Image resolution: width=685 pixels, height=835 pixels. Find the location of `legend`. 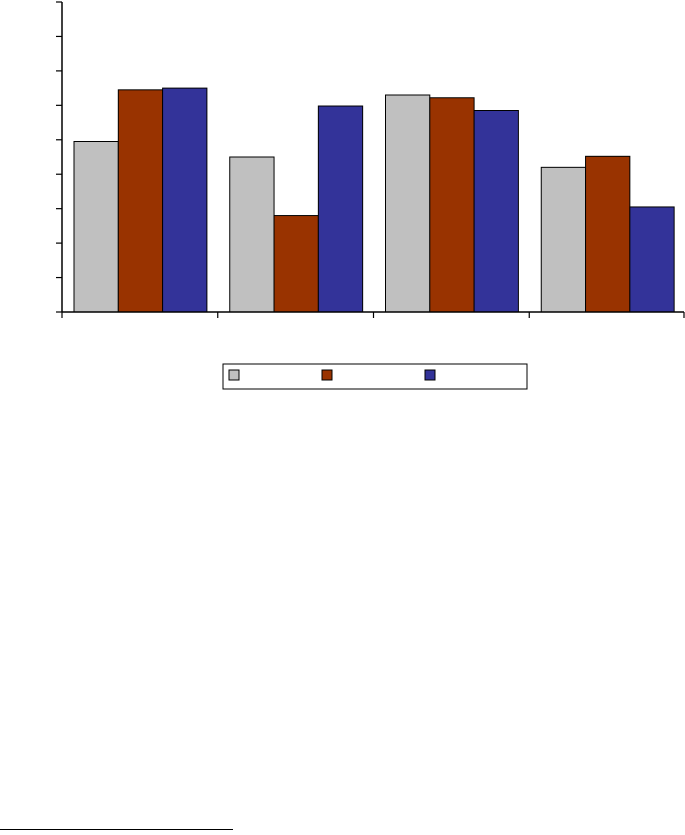

legend is located at coordinates (375, 376).